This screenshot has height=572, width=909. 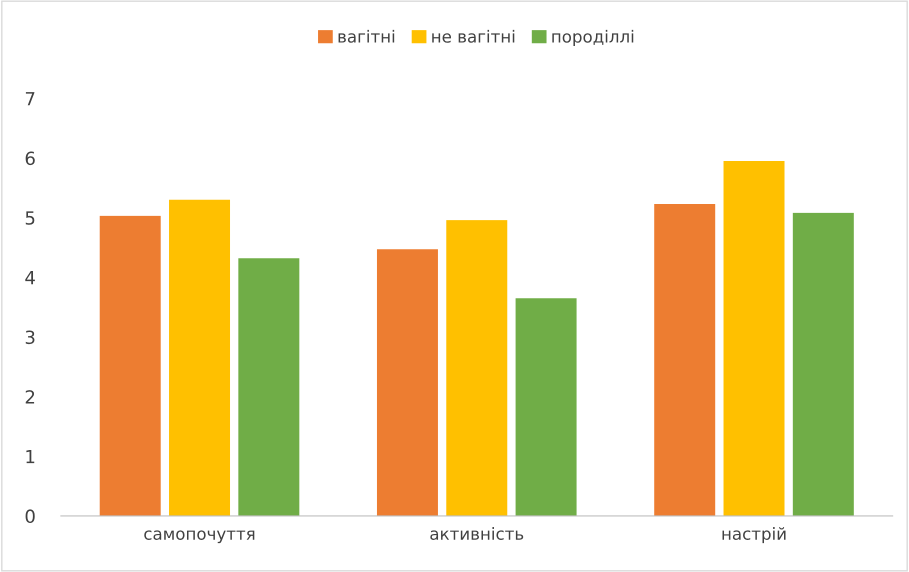 I want to click on y-tick-label: 5, so click(x=30, y=218).